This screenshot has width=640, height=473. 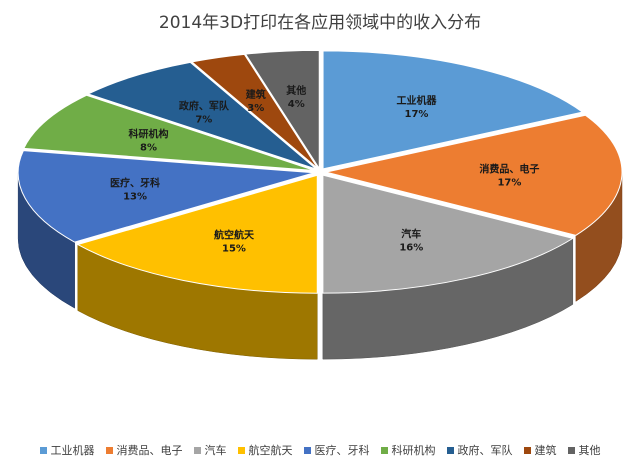 I want to click on legend-item-2: 汽车, so click(x=210, y=450).